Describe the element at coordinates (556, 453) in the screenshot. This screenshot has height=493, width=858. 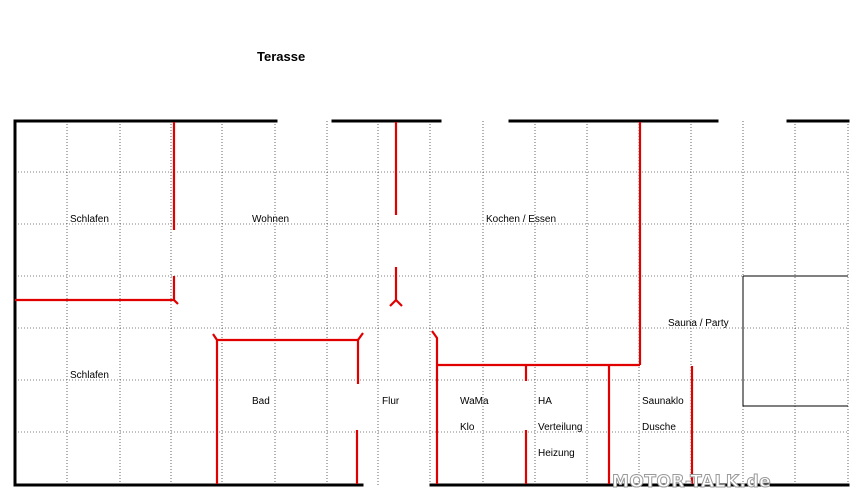
I see `room-label-heizung: Heizung` at that location.